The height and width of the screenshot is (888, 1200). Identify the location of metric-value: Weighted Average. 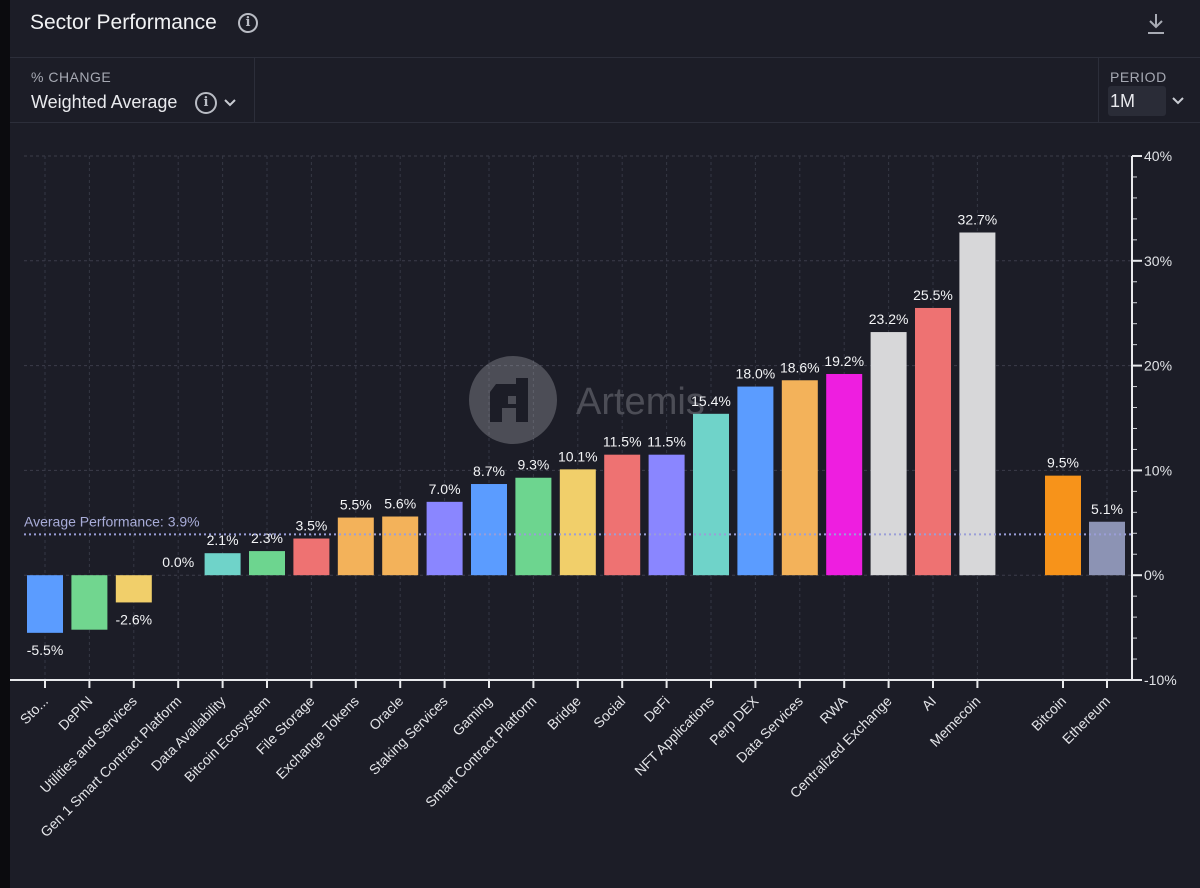
(104, 102).